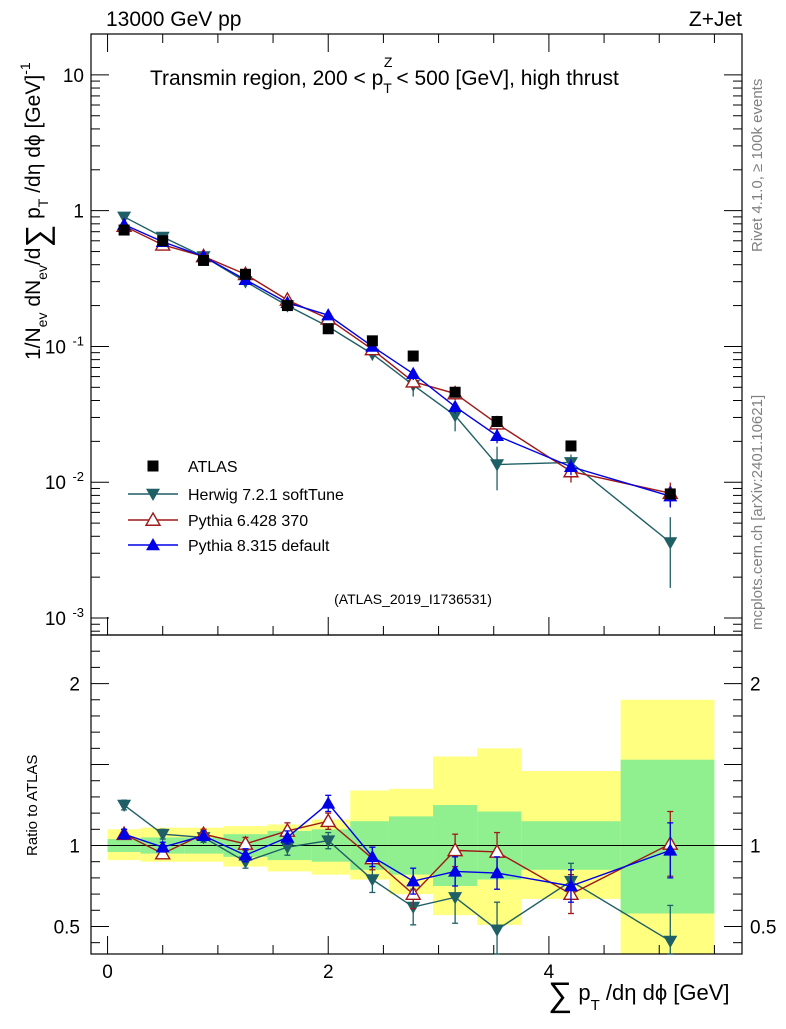 Image resolution: width=786 pixels, height=1029 pixels. Describe the element at coordinates (715, 19) in the screenshot. I see `header-right: Z+Jet` at that location.